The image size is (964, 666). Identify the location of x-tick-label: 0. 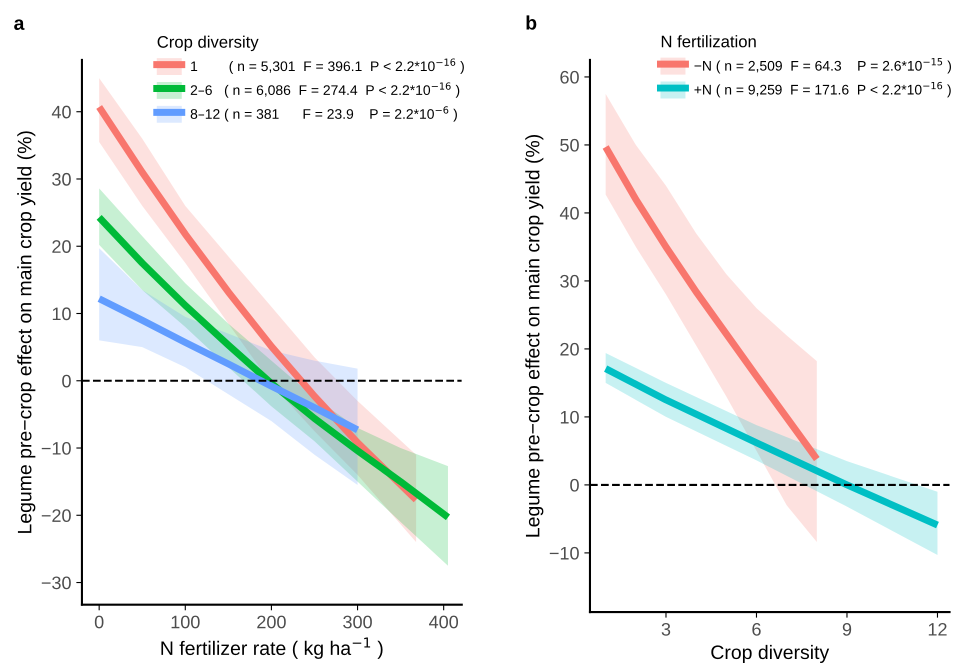
(99, 622).